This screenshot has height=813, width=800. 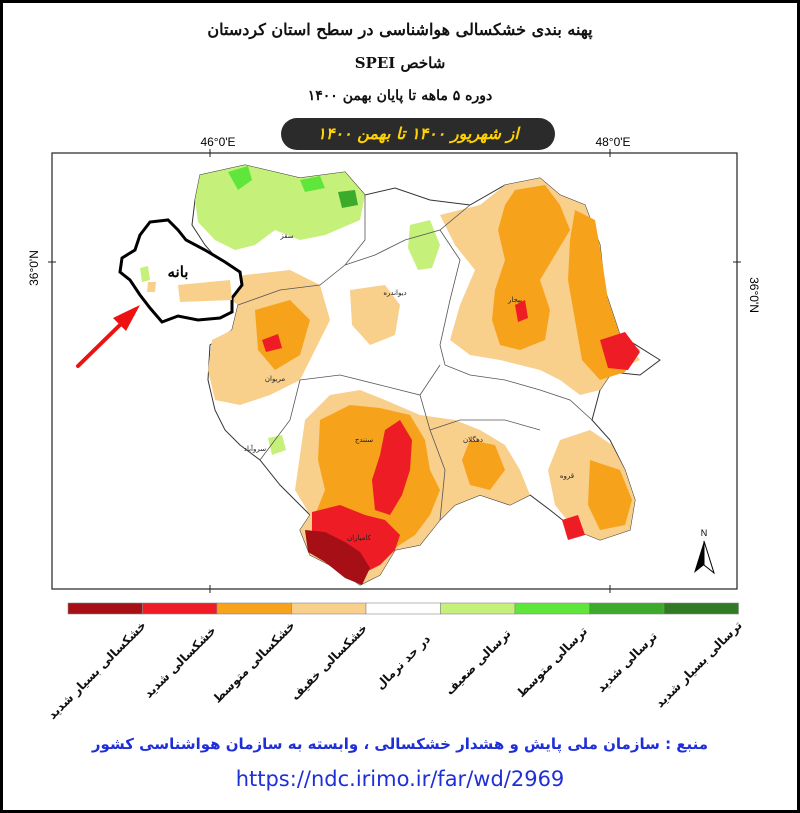 I want to click on lon-label-48: 48°0'E, so click(x=612, y=142).